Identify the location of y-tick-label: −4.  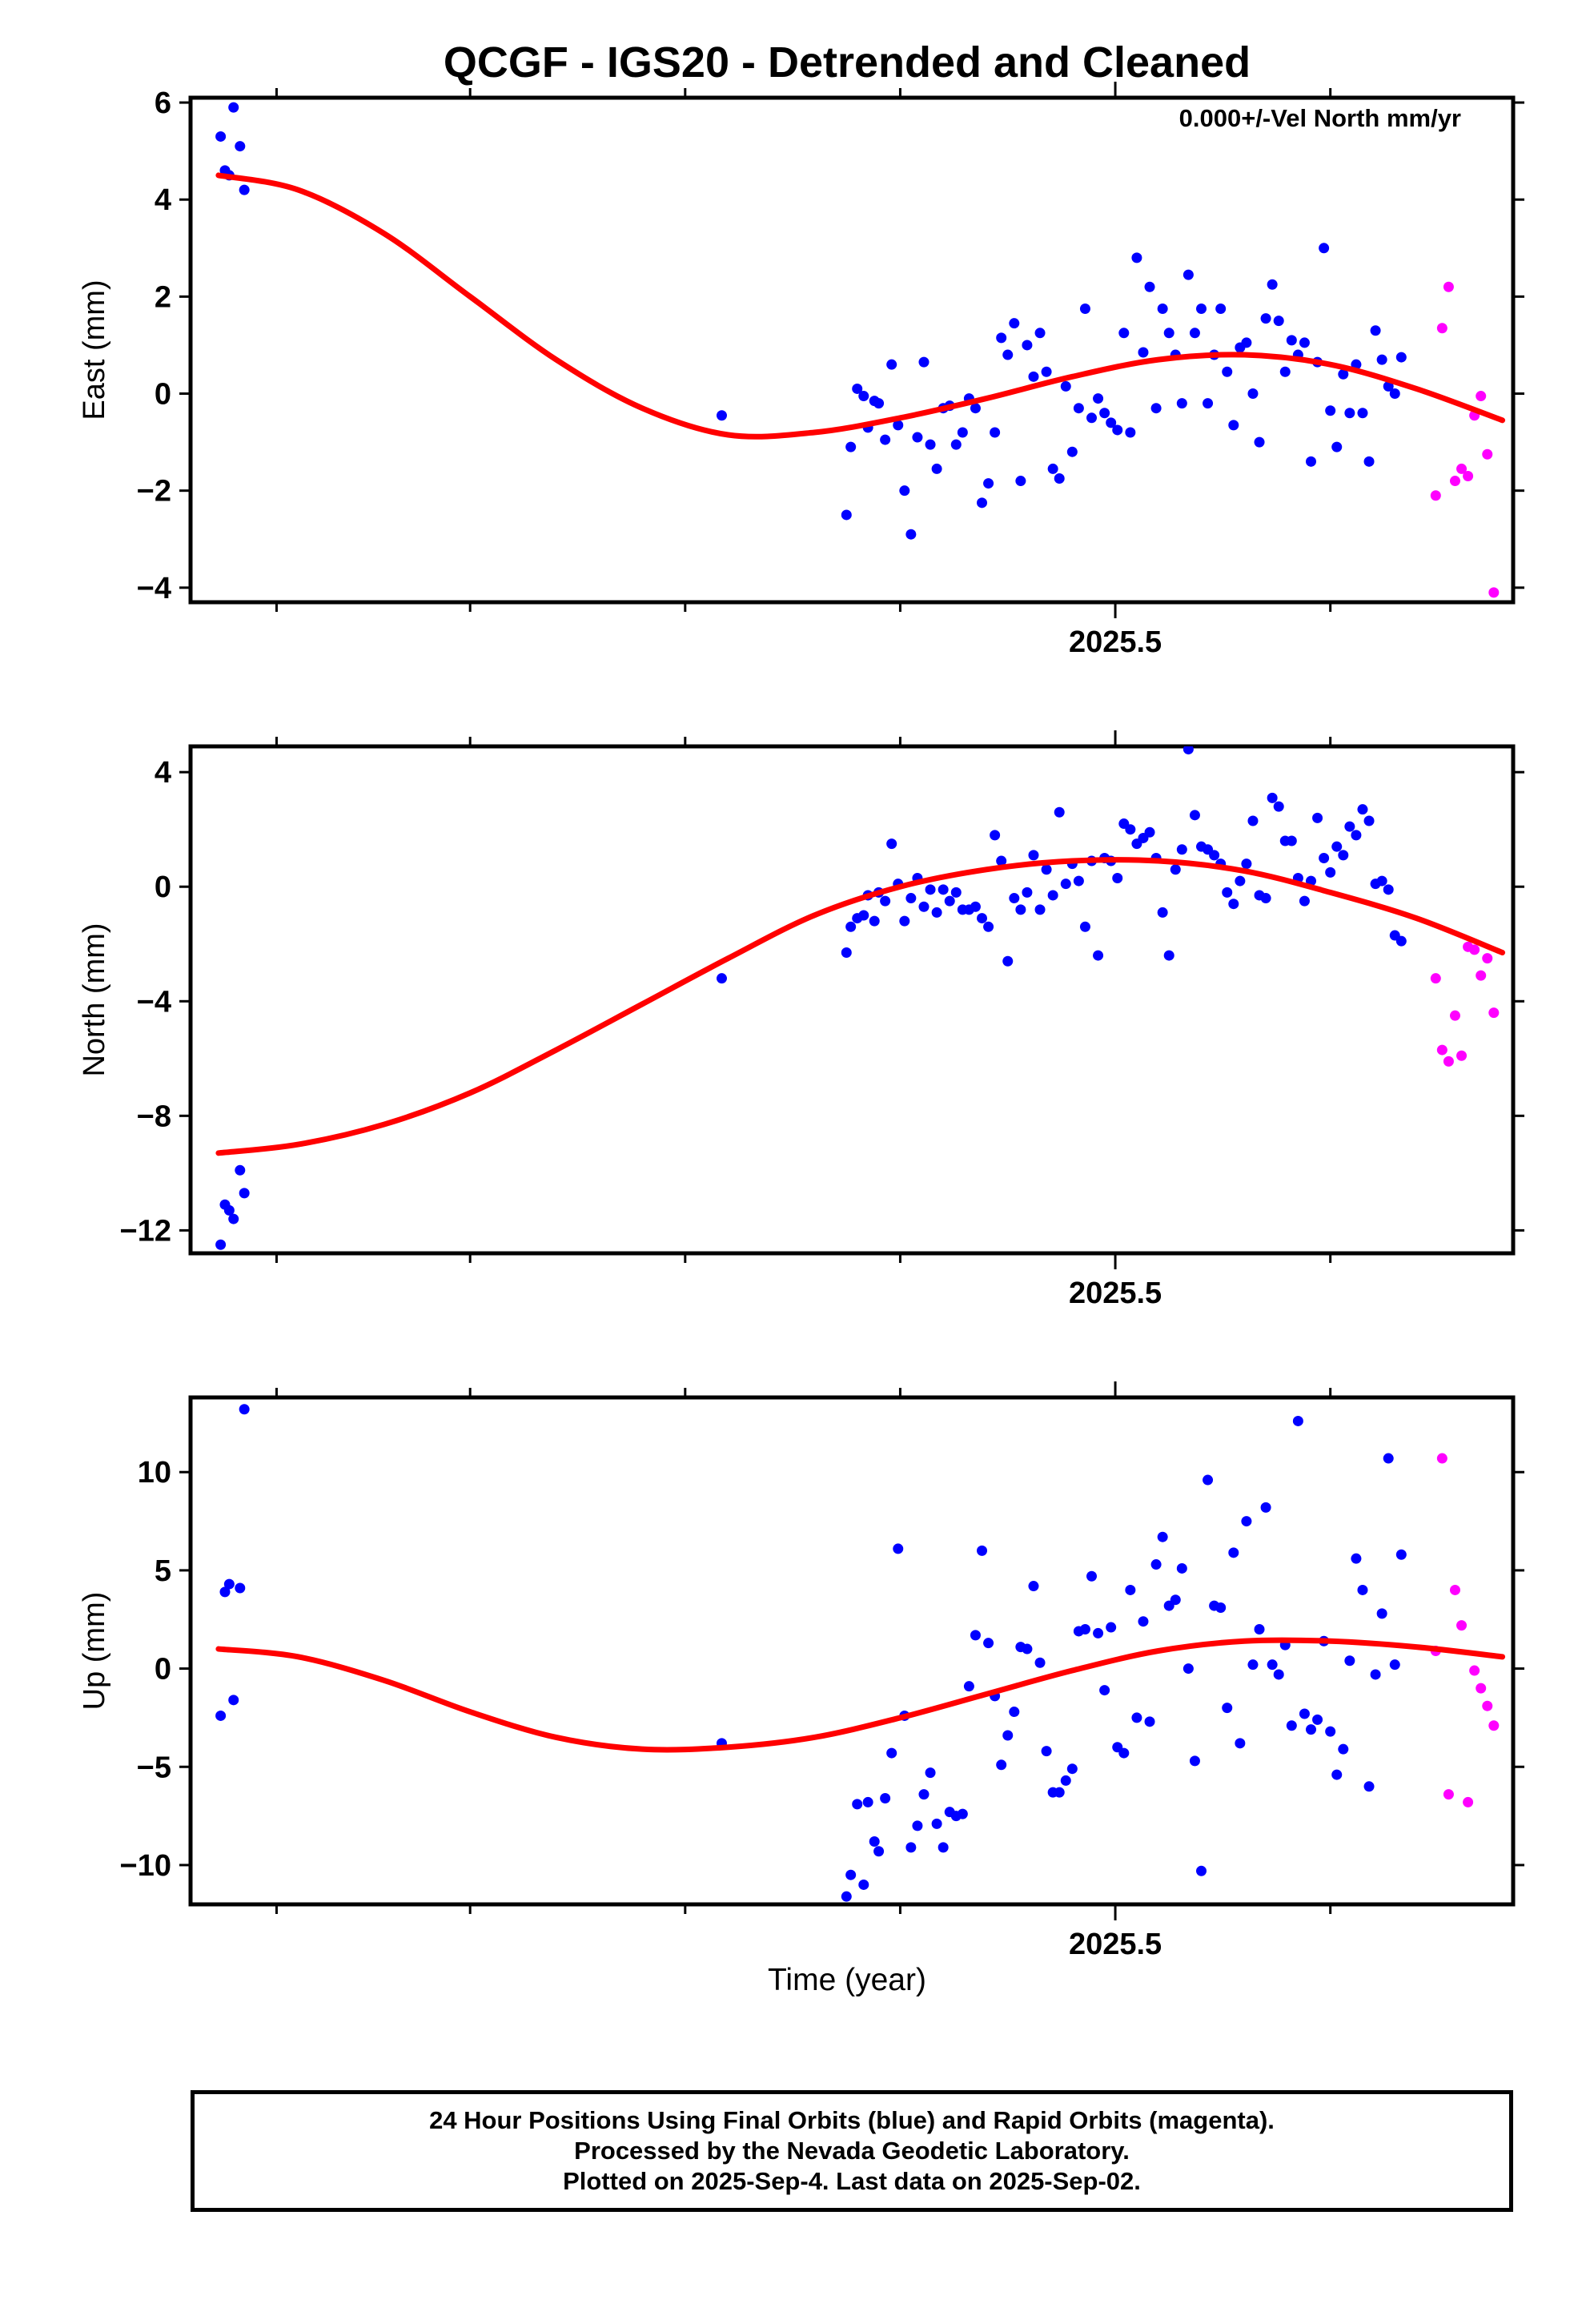
(154, 1002).